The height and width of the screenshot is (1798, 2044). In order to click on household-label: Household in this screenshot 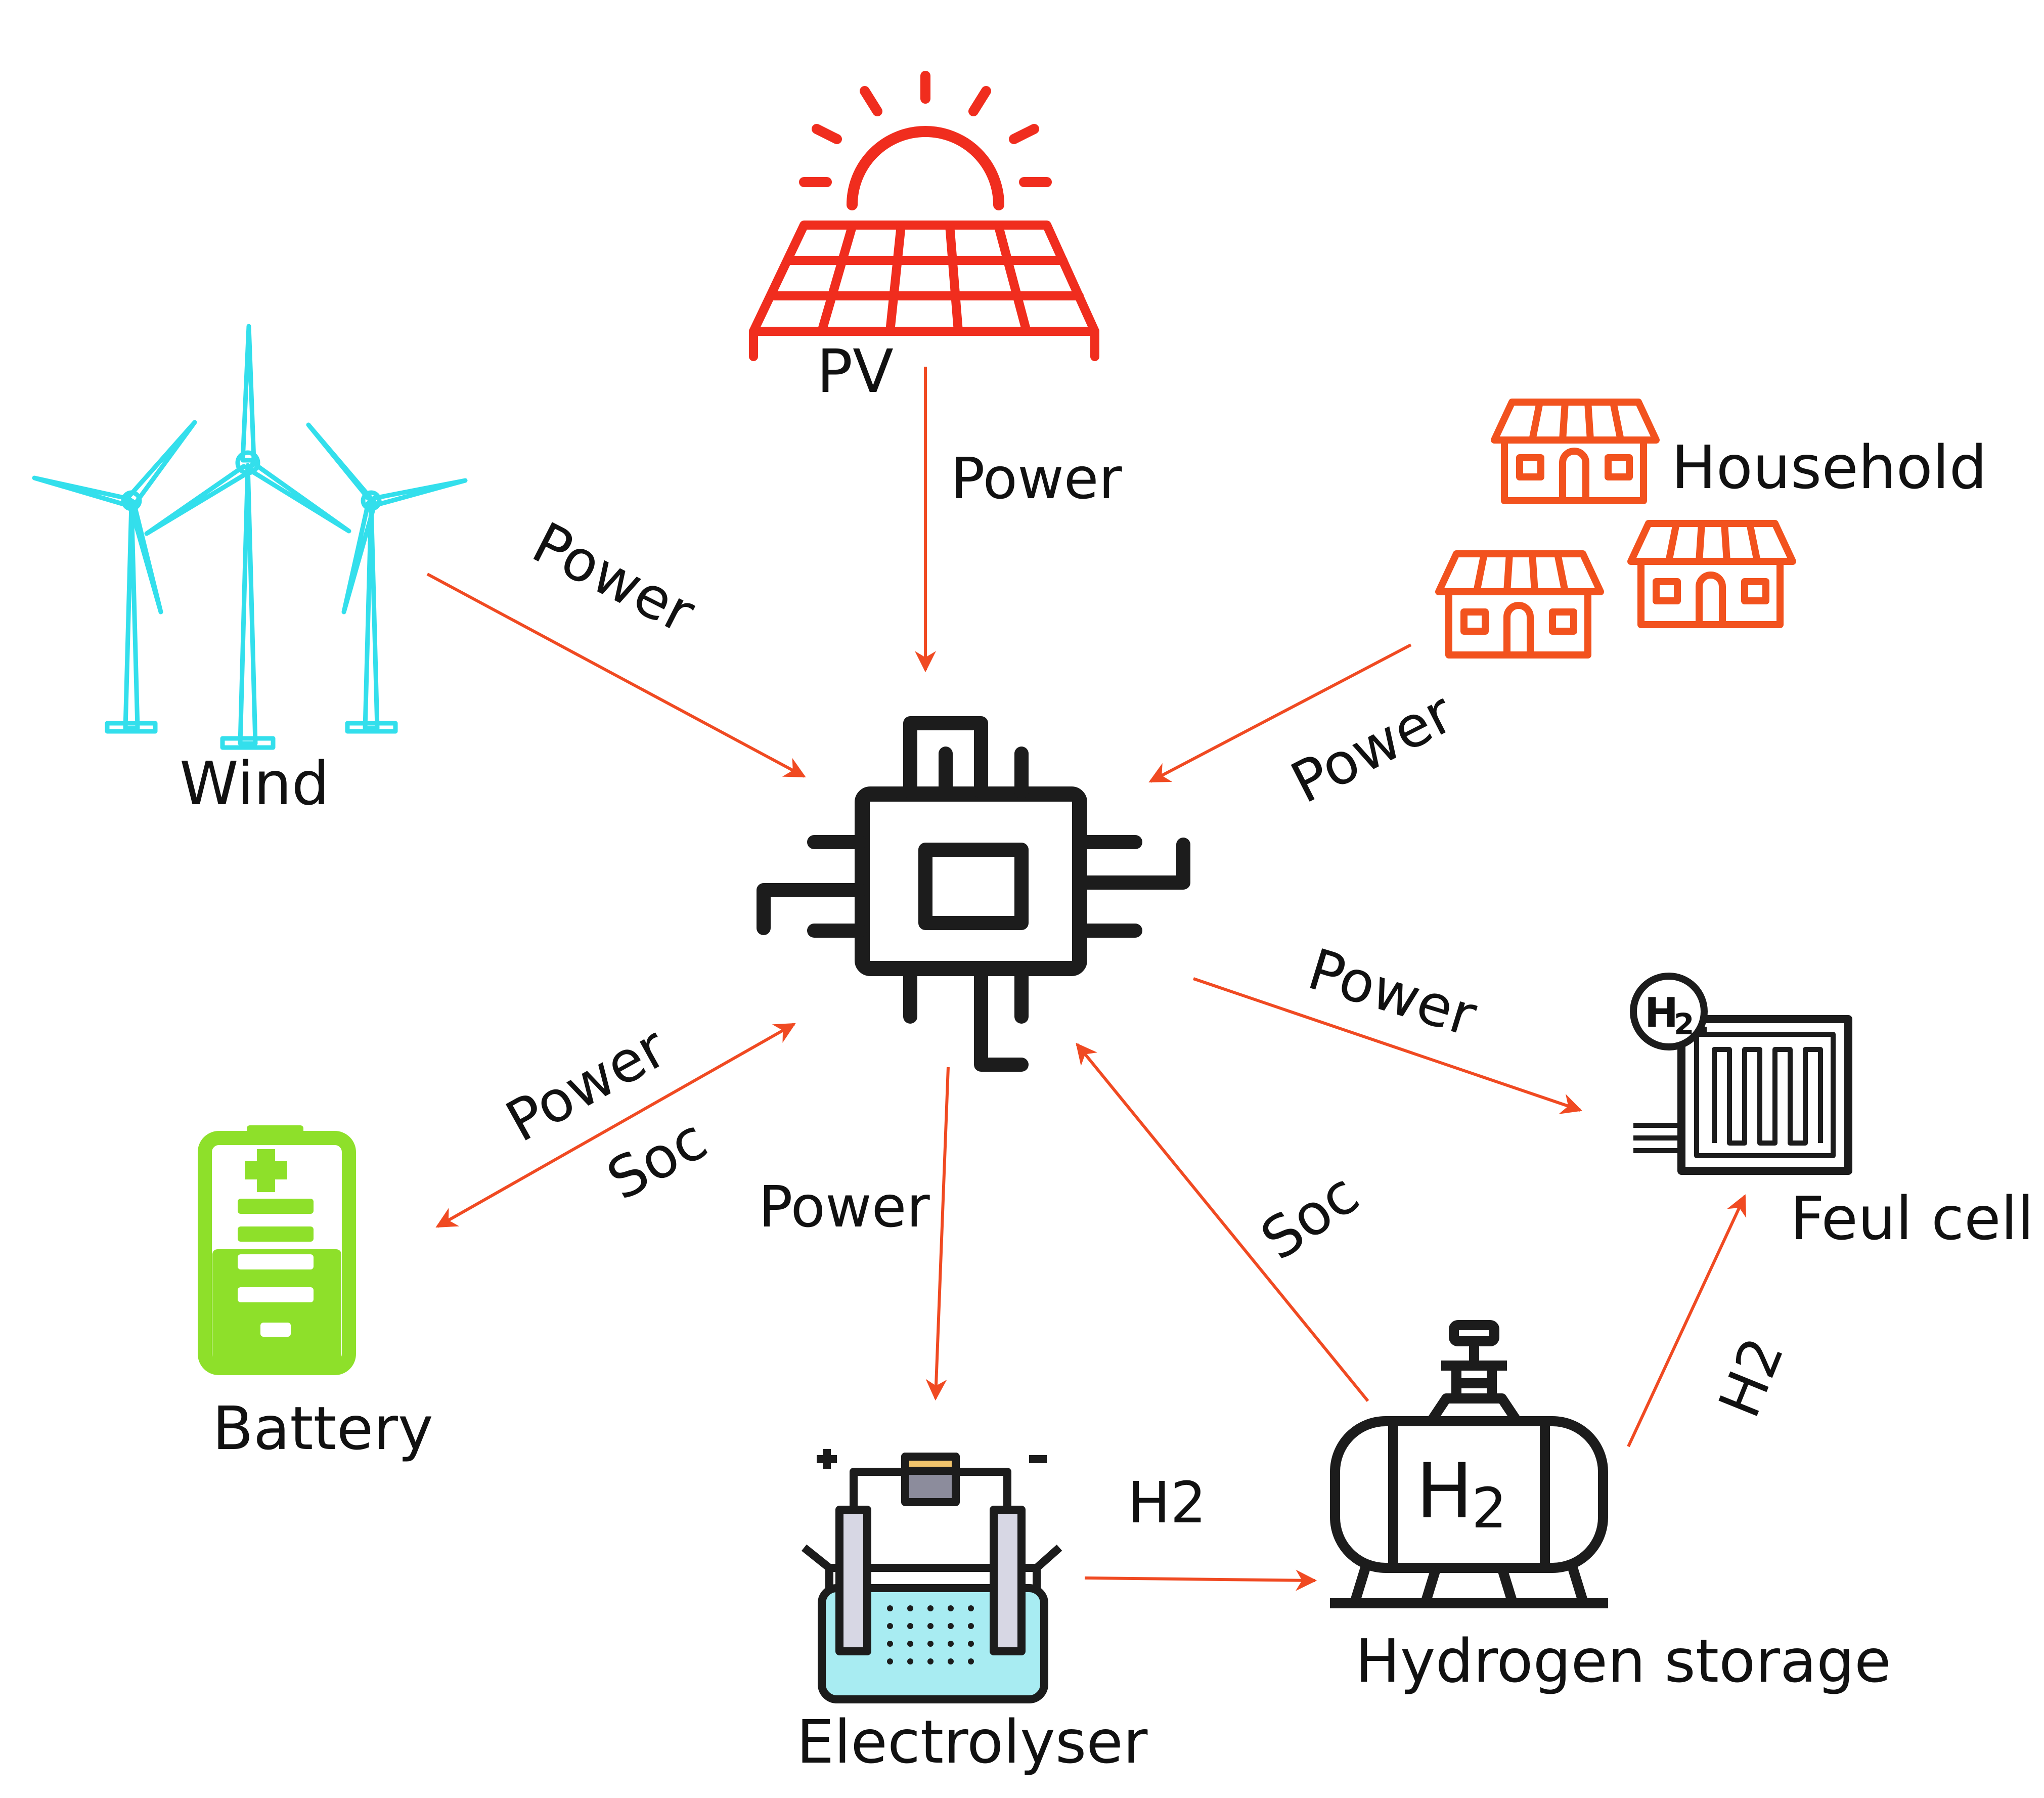, I will do `click(1829, 467)`.